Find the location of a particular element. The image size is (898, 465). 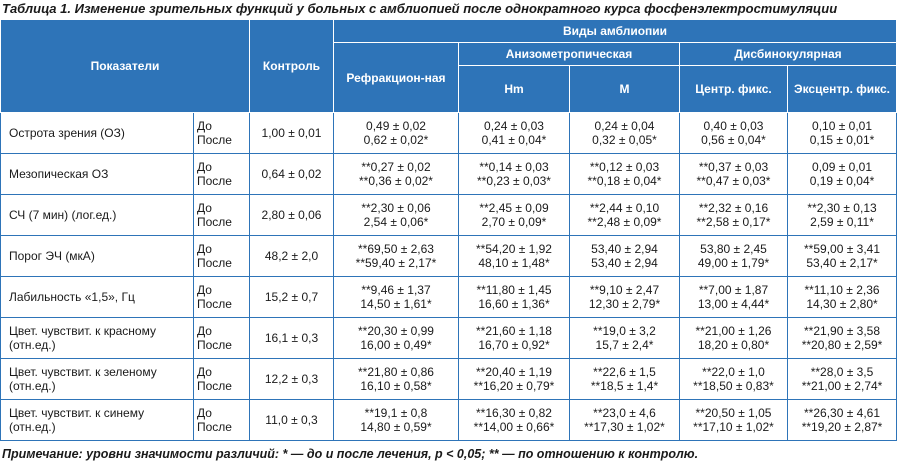

value-before: **2,30 ± 0,06 is located at coordinates (396, 208).